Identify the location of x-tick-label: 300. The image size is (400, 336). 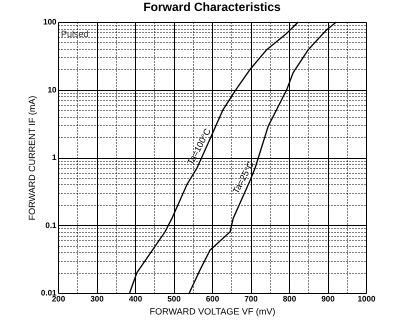
(97, 299).